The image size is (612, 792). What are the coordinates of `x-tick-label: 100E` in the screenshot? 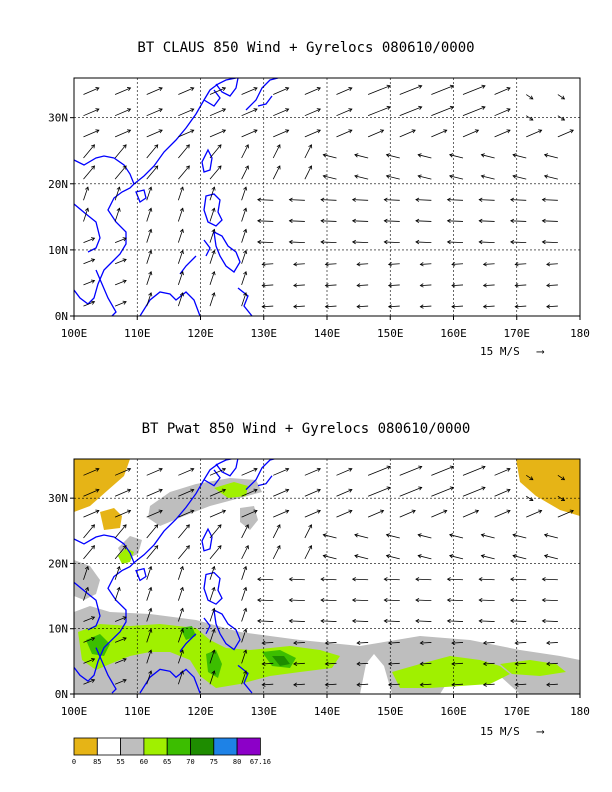 It's located at (74, 711).